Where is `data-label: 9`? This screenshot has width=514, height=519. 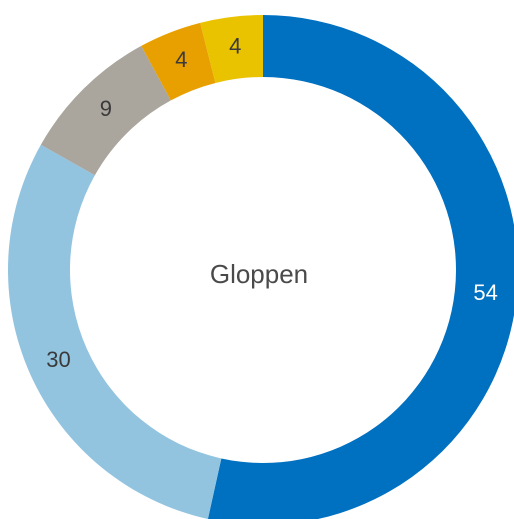 data-label: 9 is located at coordinates (106, 108).